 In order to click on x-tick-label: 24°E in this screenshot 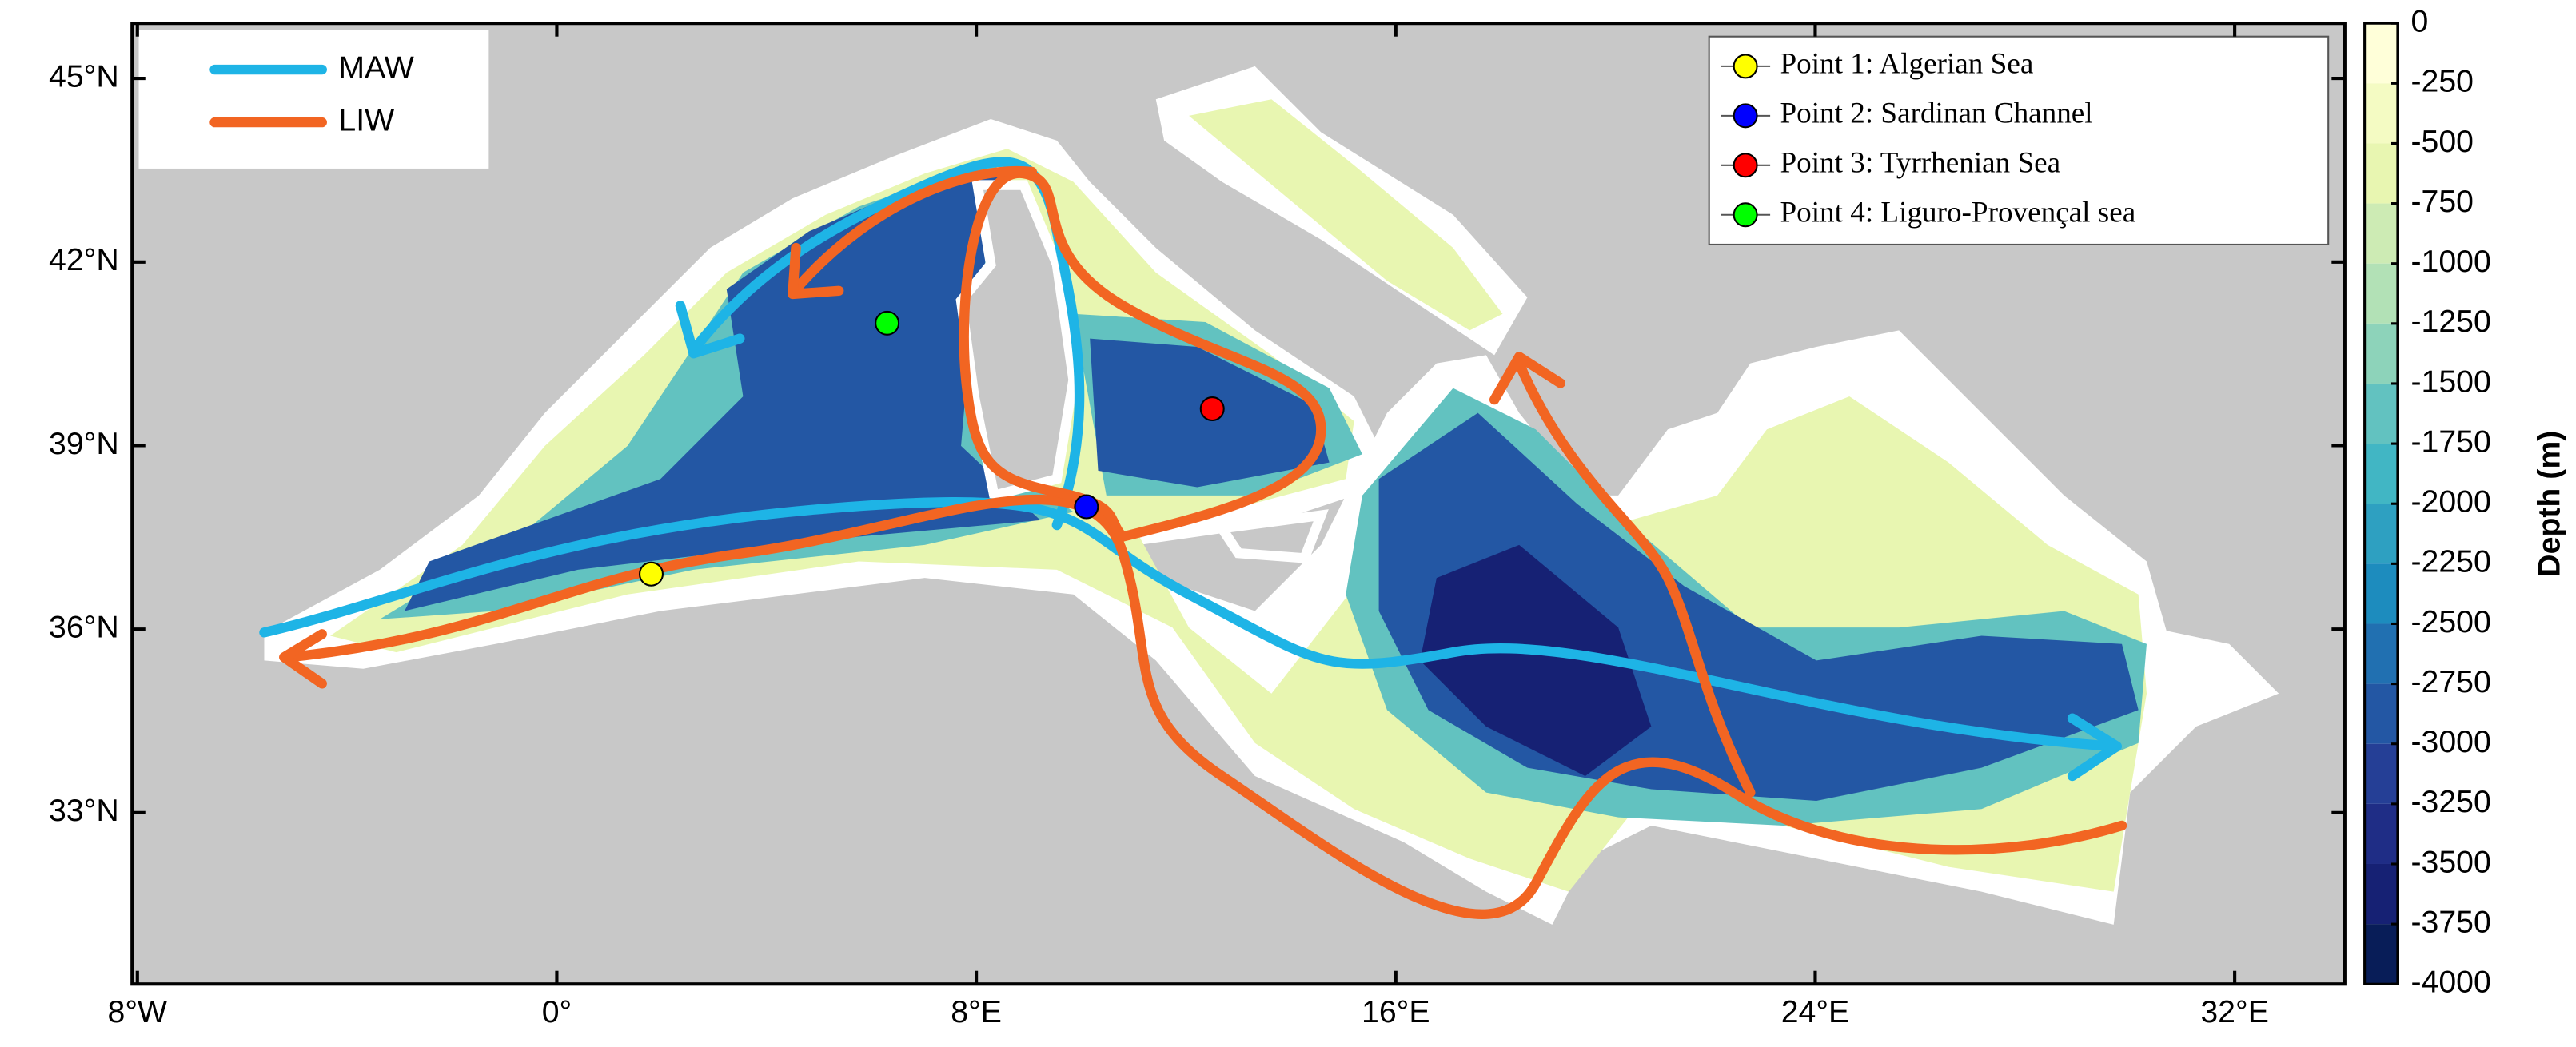, I will do `click(1816, 1012)`.